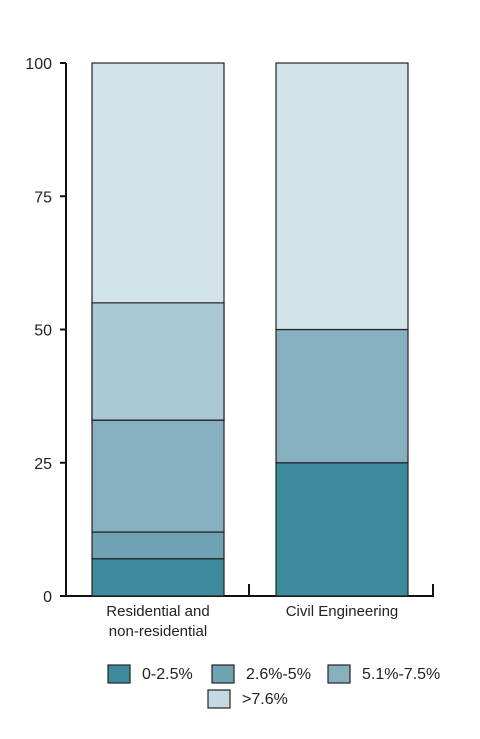  Describe the element at coordinates (158, 631) in the screenshot. I see `category-label: non-residential` at that location.